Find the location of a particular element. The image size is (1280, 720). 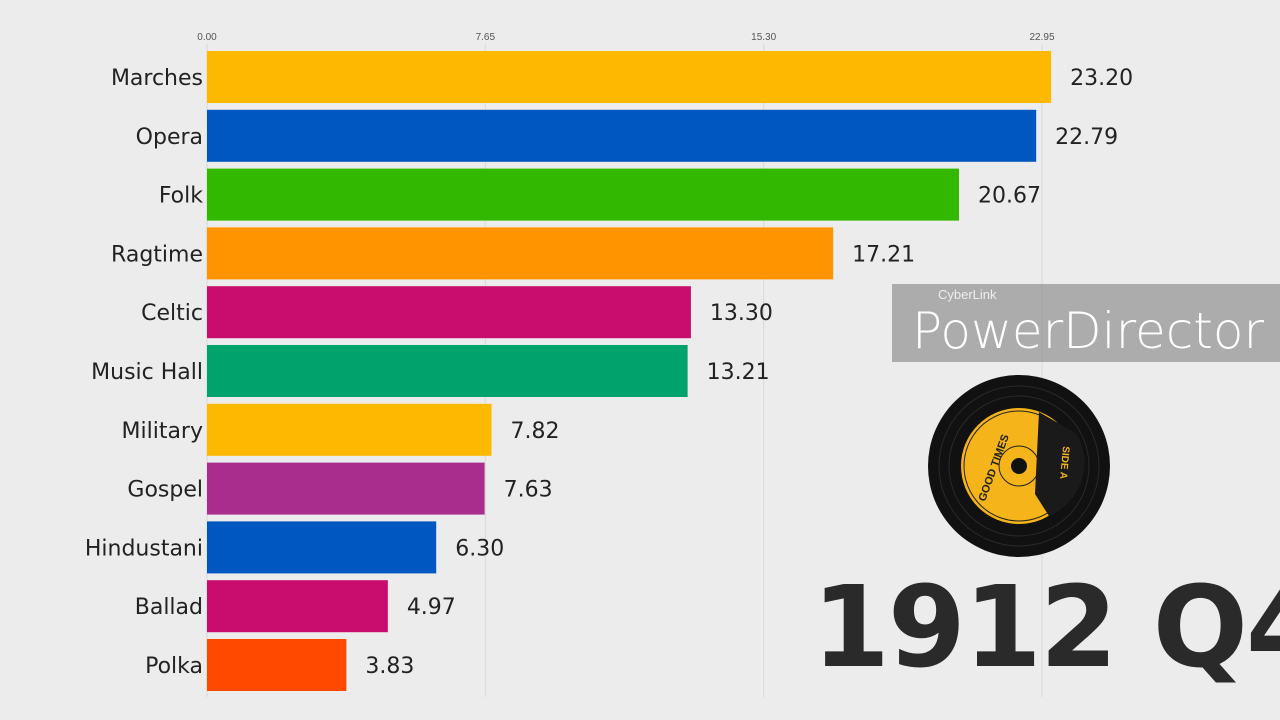

watermark-brand: CyberLink is located at coordinates (967, 294).